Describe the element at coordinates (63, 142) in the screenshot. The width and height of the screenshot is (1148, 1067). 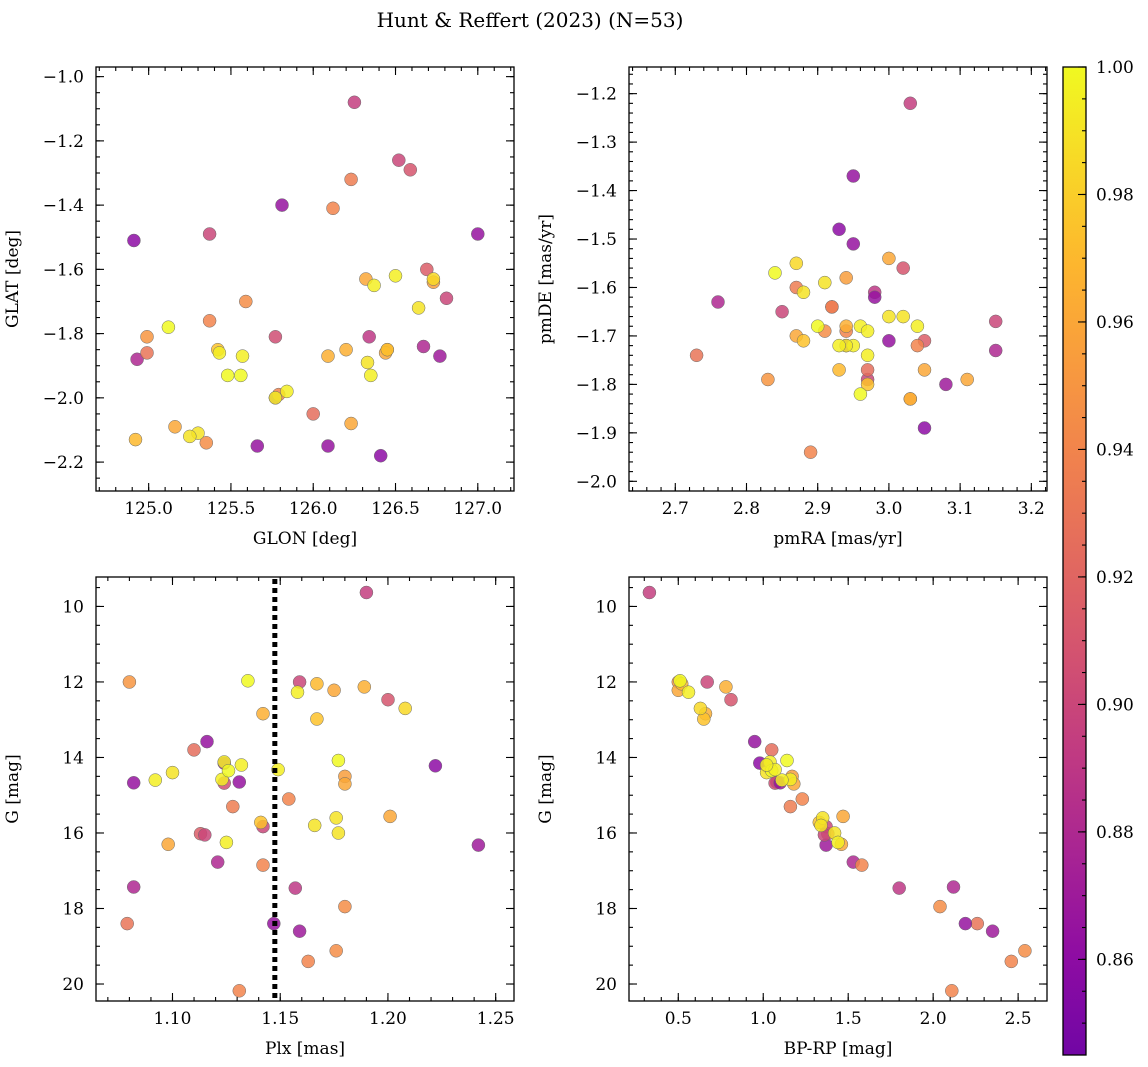
I see `ytick-label-glon-glat: −1.2` at that location.